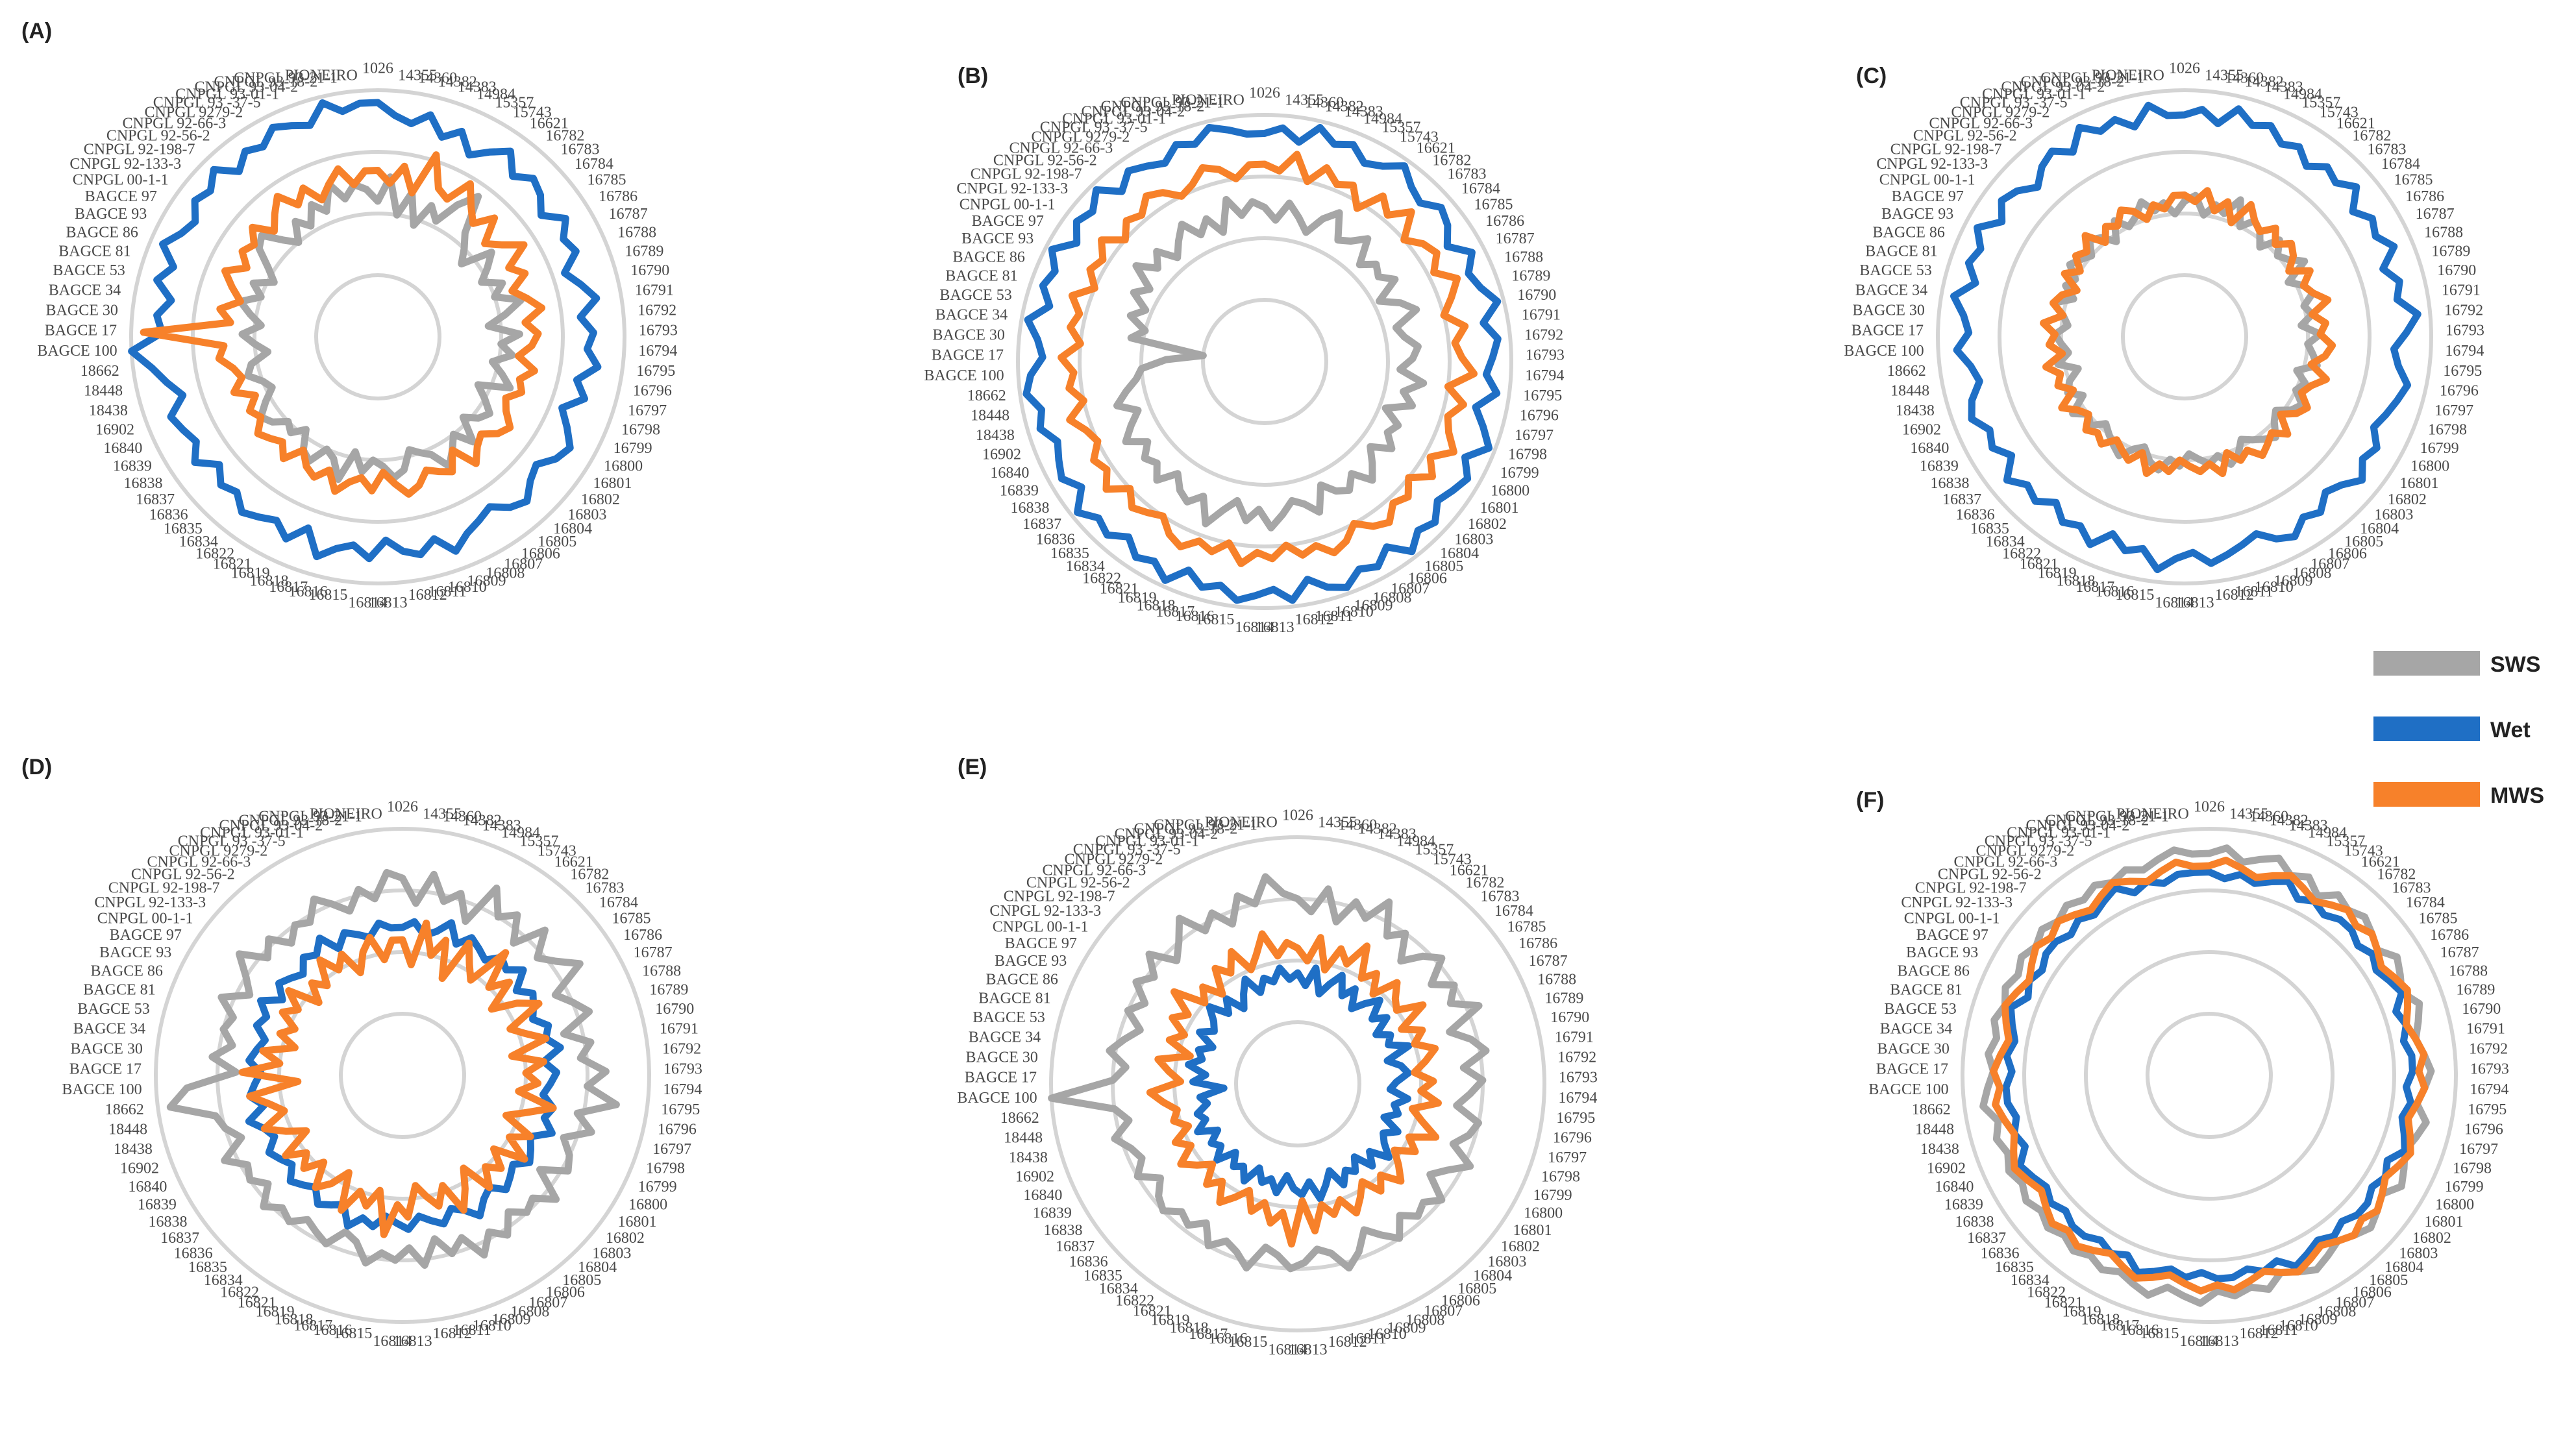 Image resolution: width=2576 pixels, height=1433 pixels. Describe the element at coordinates (482, 820) in the screenshot. I see `category-label: 14382` at that location.